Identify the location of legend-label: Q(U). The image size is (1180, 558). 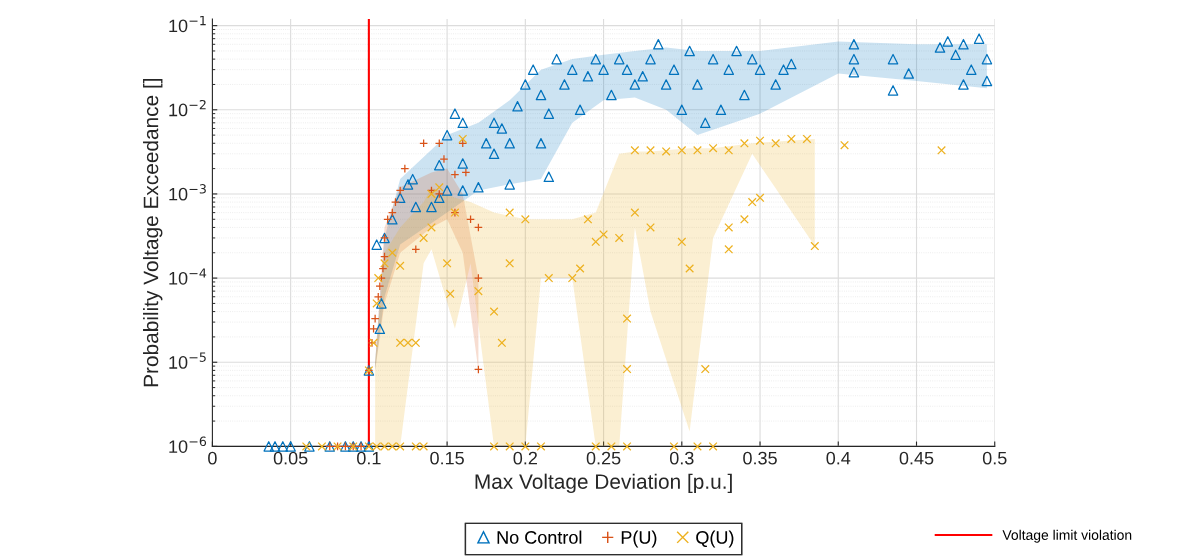
(715, 539).